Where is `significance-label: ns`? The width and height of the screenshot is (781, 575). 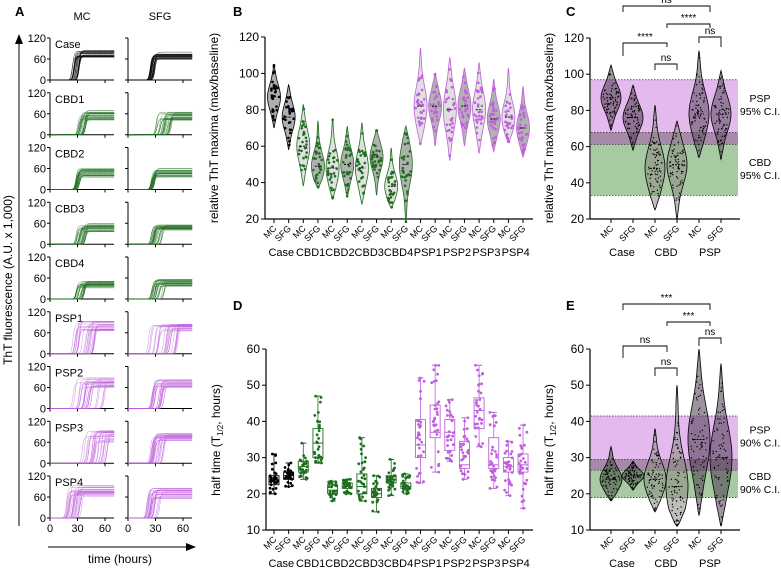 significance-label: ns is located at coordinates (666, 3).